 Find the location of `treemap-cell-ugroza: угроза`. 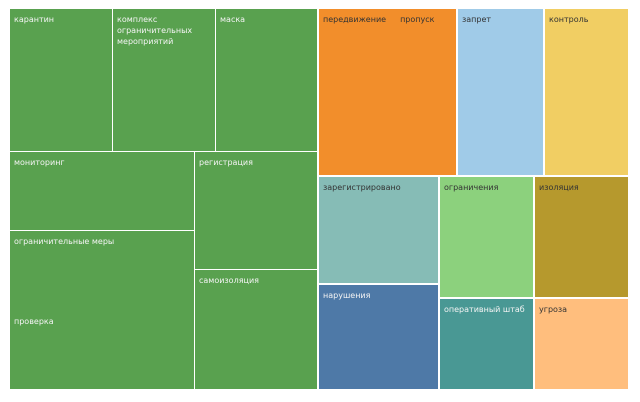

treemap-cell-ugroza: угроза is located at coordinates (581, 344).